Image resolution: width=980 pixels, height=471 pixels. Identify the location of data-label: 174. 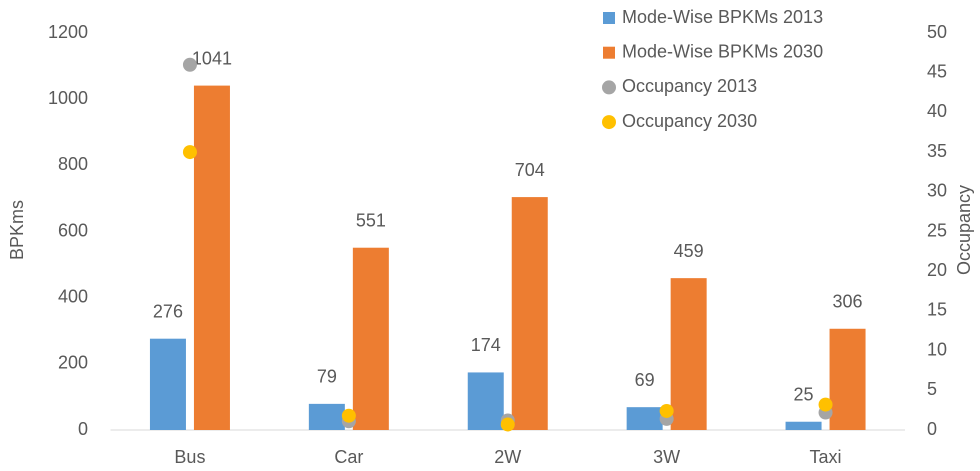
(486, 345).